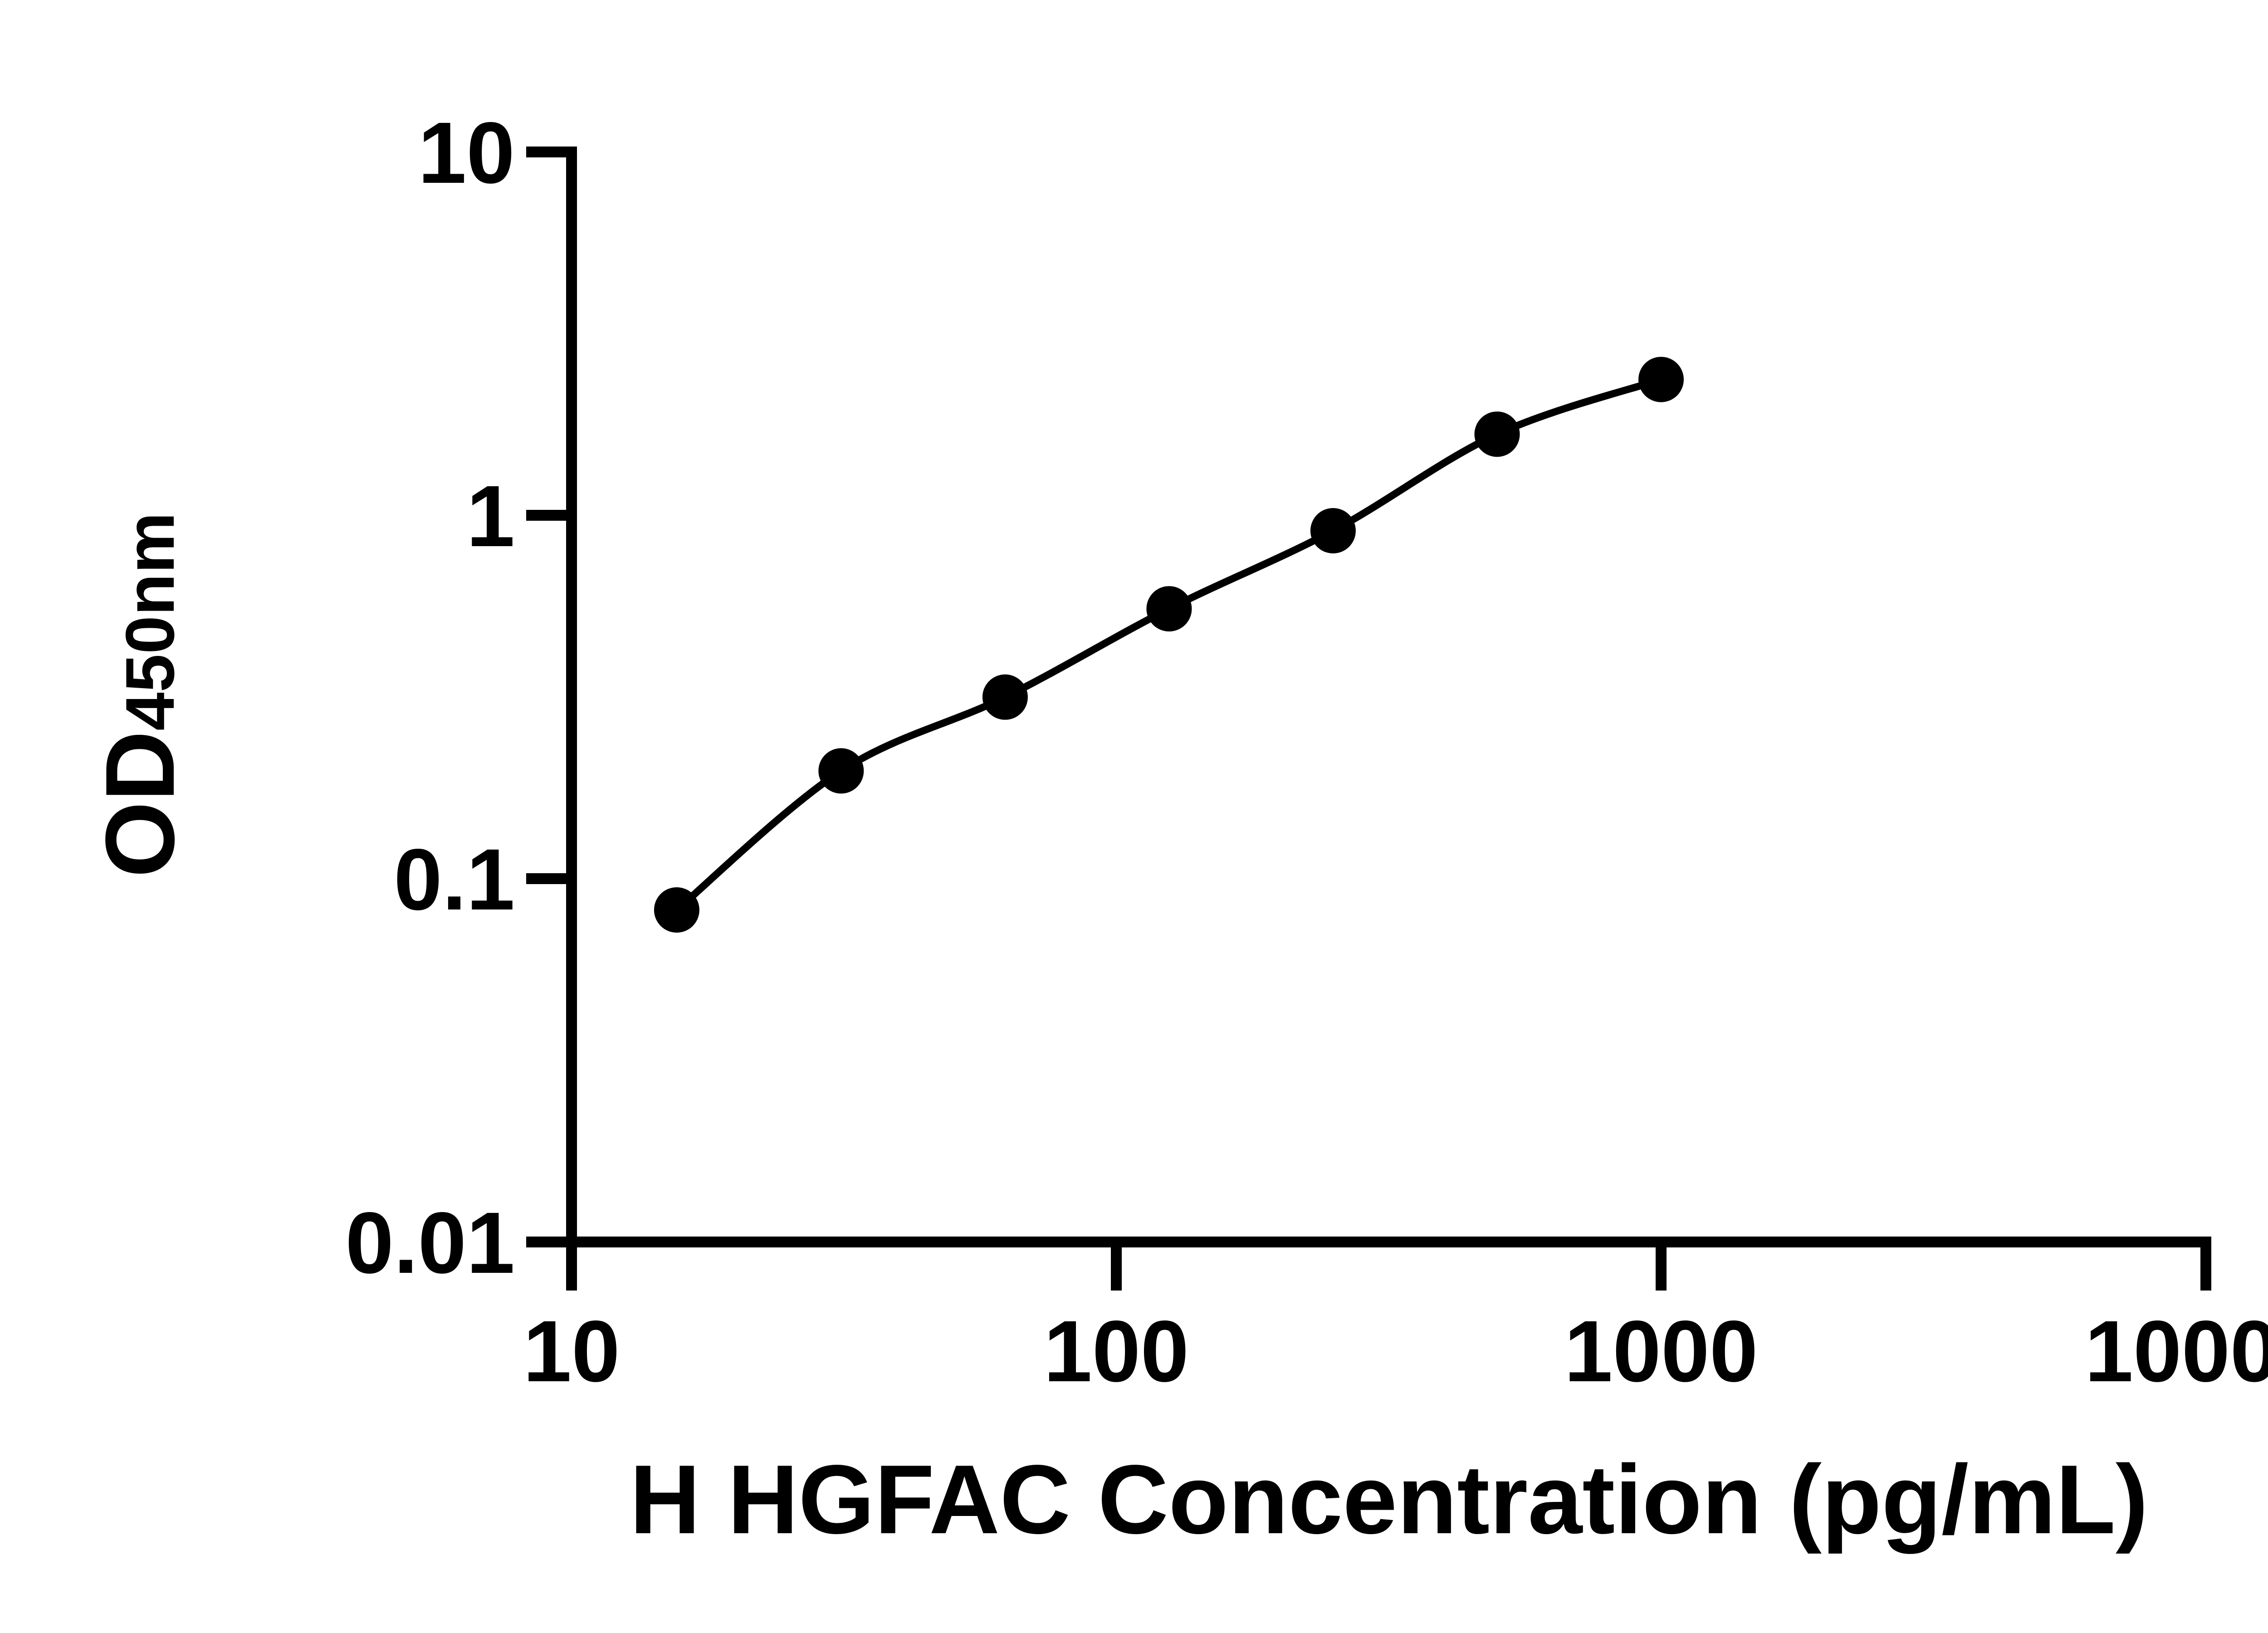 The width and height of the screenshot is (2268, 1633). Describe the element at coordinates (467, 152) in the screenshot. I see `y-tick-label: 10` at that location.